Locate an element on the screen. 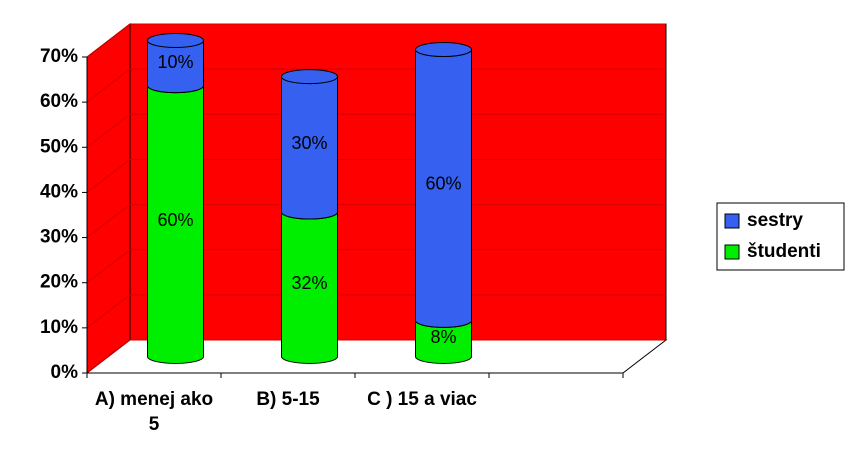 The width and height of the screenshot is (867, 465). x-tick-label: C ) 15 a viac is located at coordinates (422, 399).